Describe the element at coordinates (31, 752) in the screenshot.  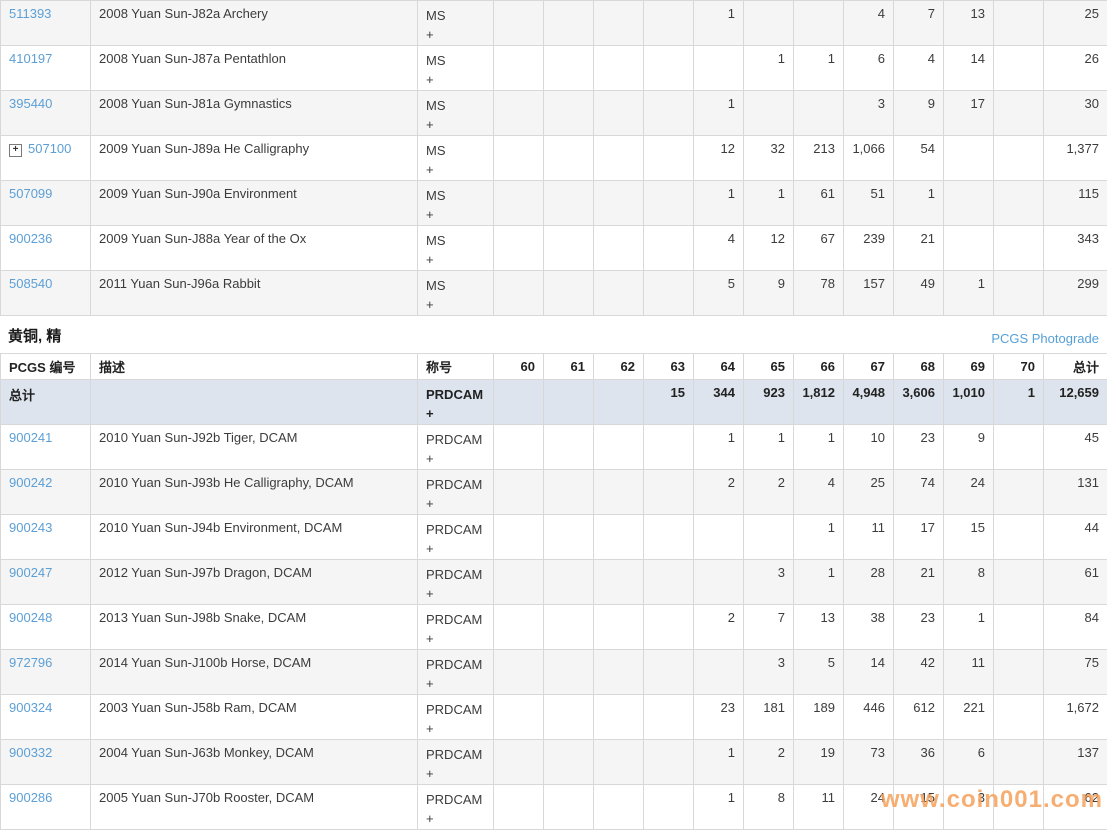
I see `pcgs-number-link: 900332` at that location.